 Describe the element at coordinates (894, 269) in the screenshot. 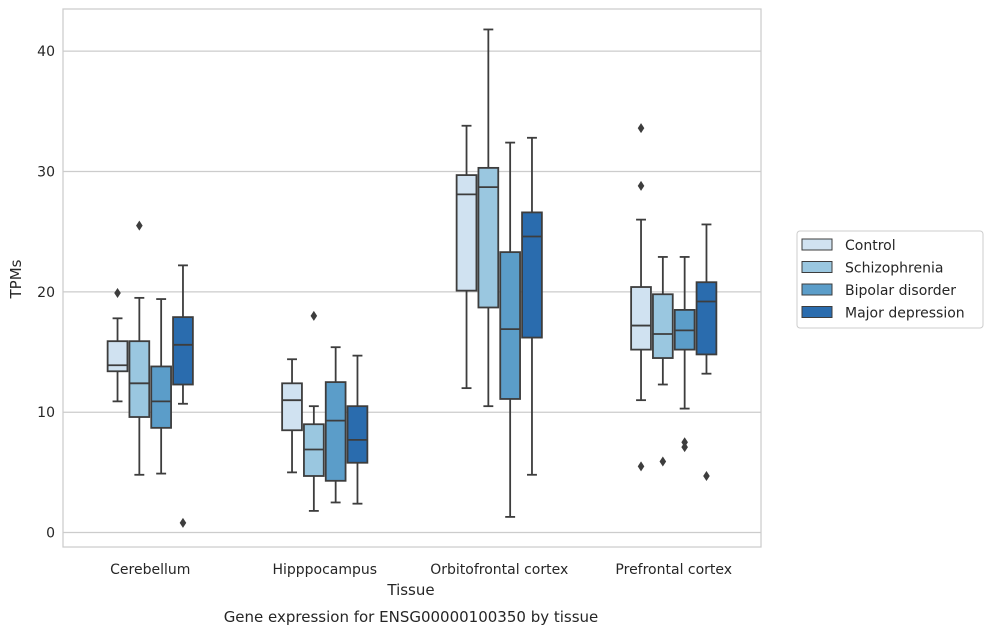

I see `legend-label: Schizophrenia` at that location.